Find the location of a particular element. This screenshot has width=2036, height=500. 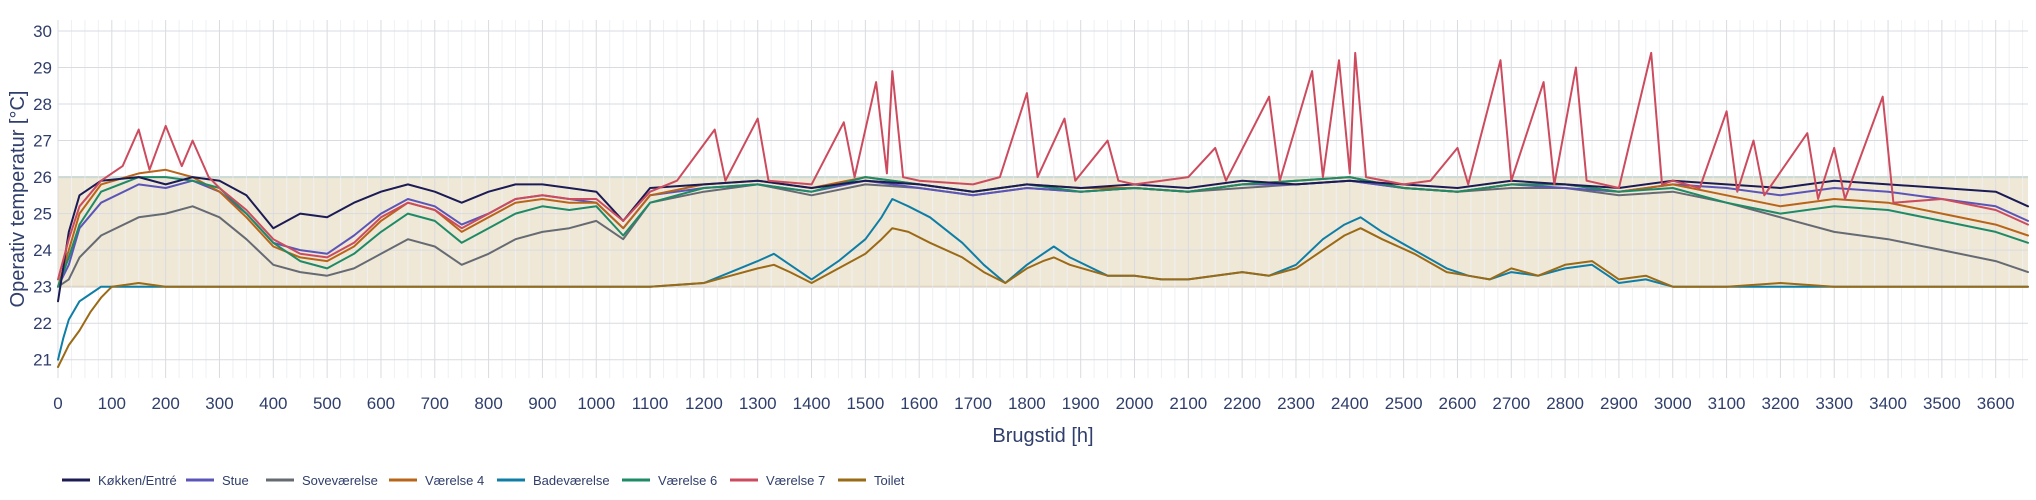

legend-label: Badeværelse is located at coordinates (571, 480).